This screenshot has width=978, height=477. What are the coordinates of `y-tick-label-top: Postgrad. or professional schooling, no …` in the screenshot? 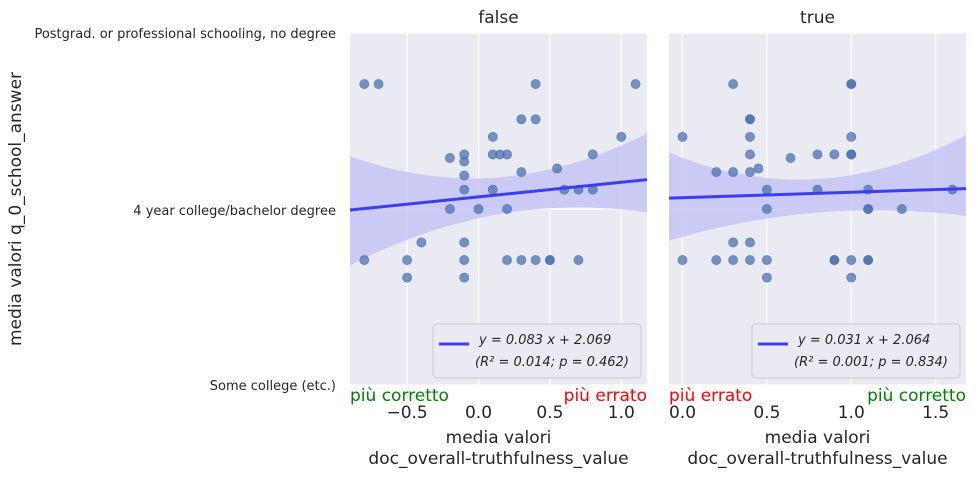 It's located at (185, 34).